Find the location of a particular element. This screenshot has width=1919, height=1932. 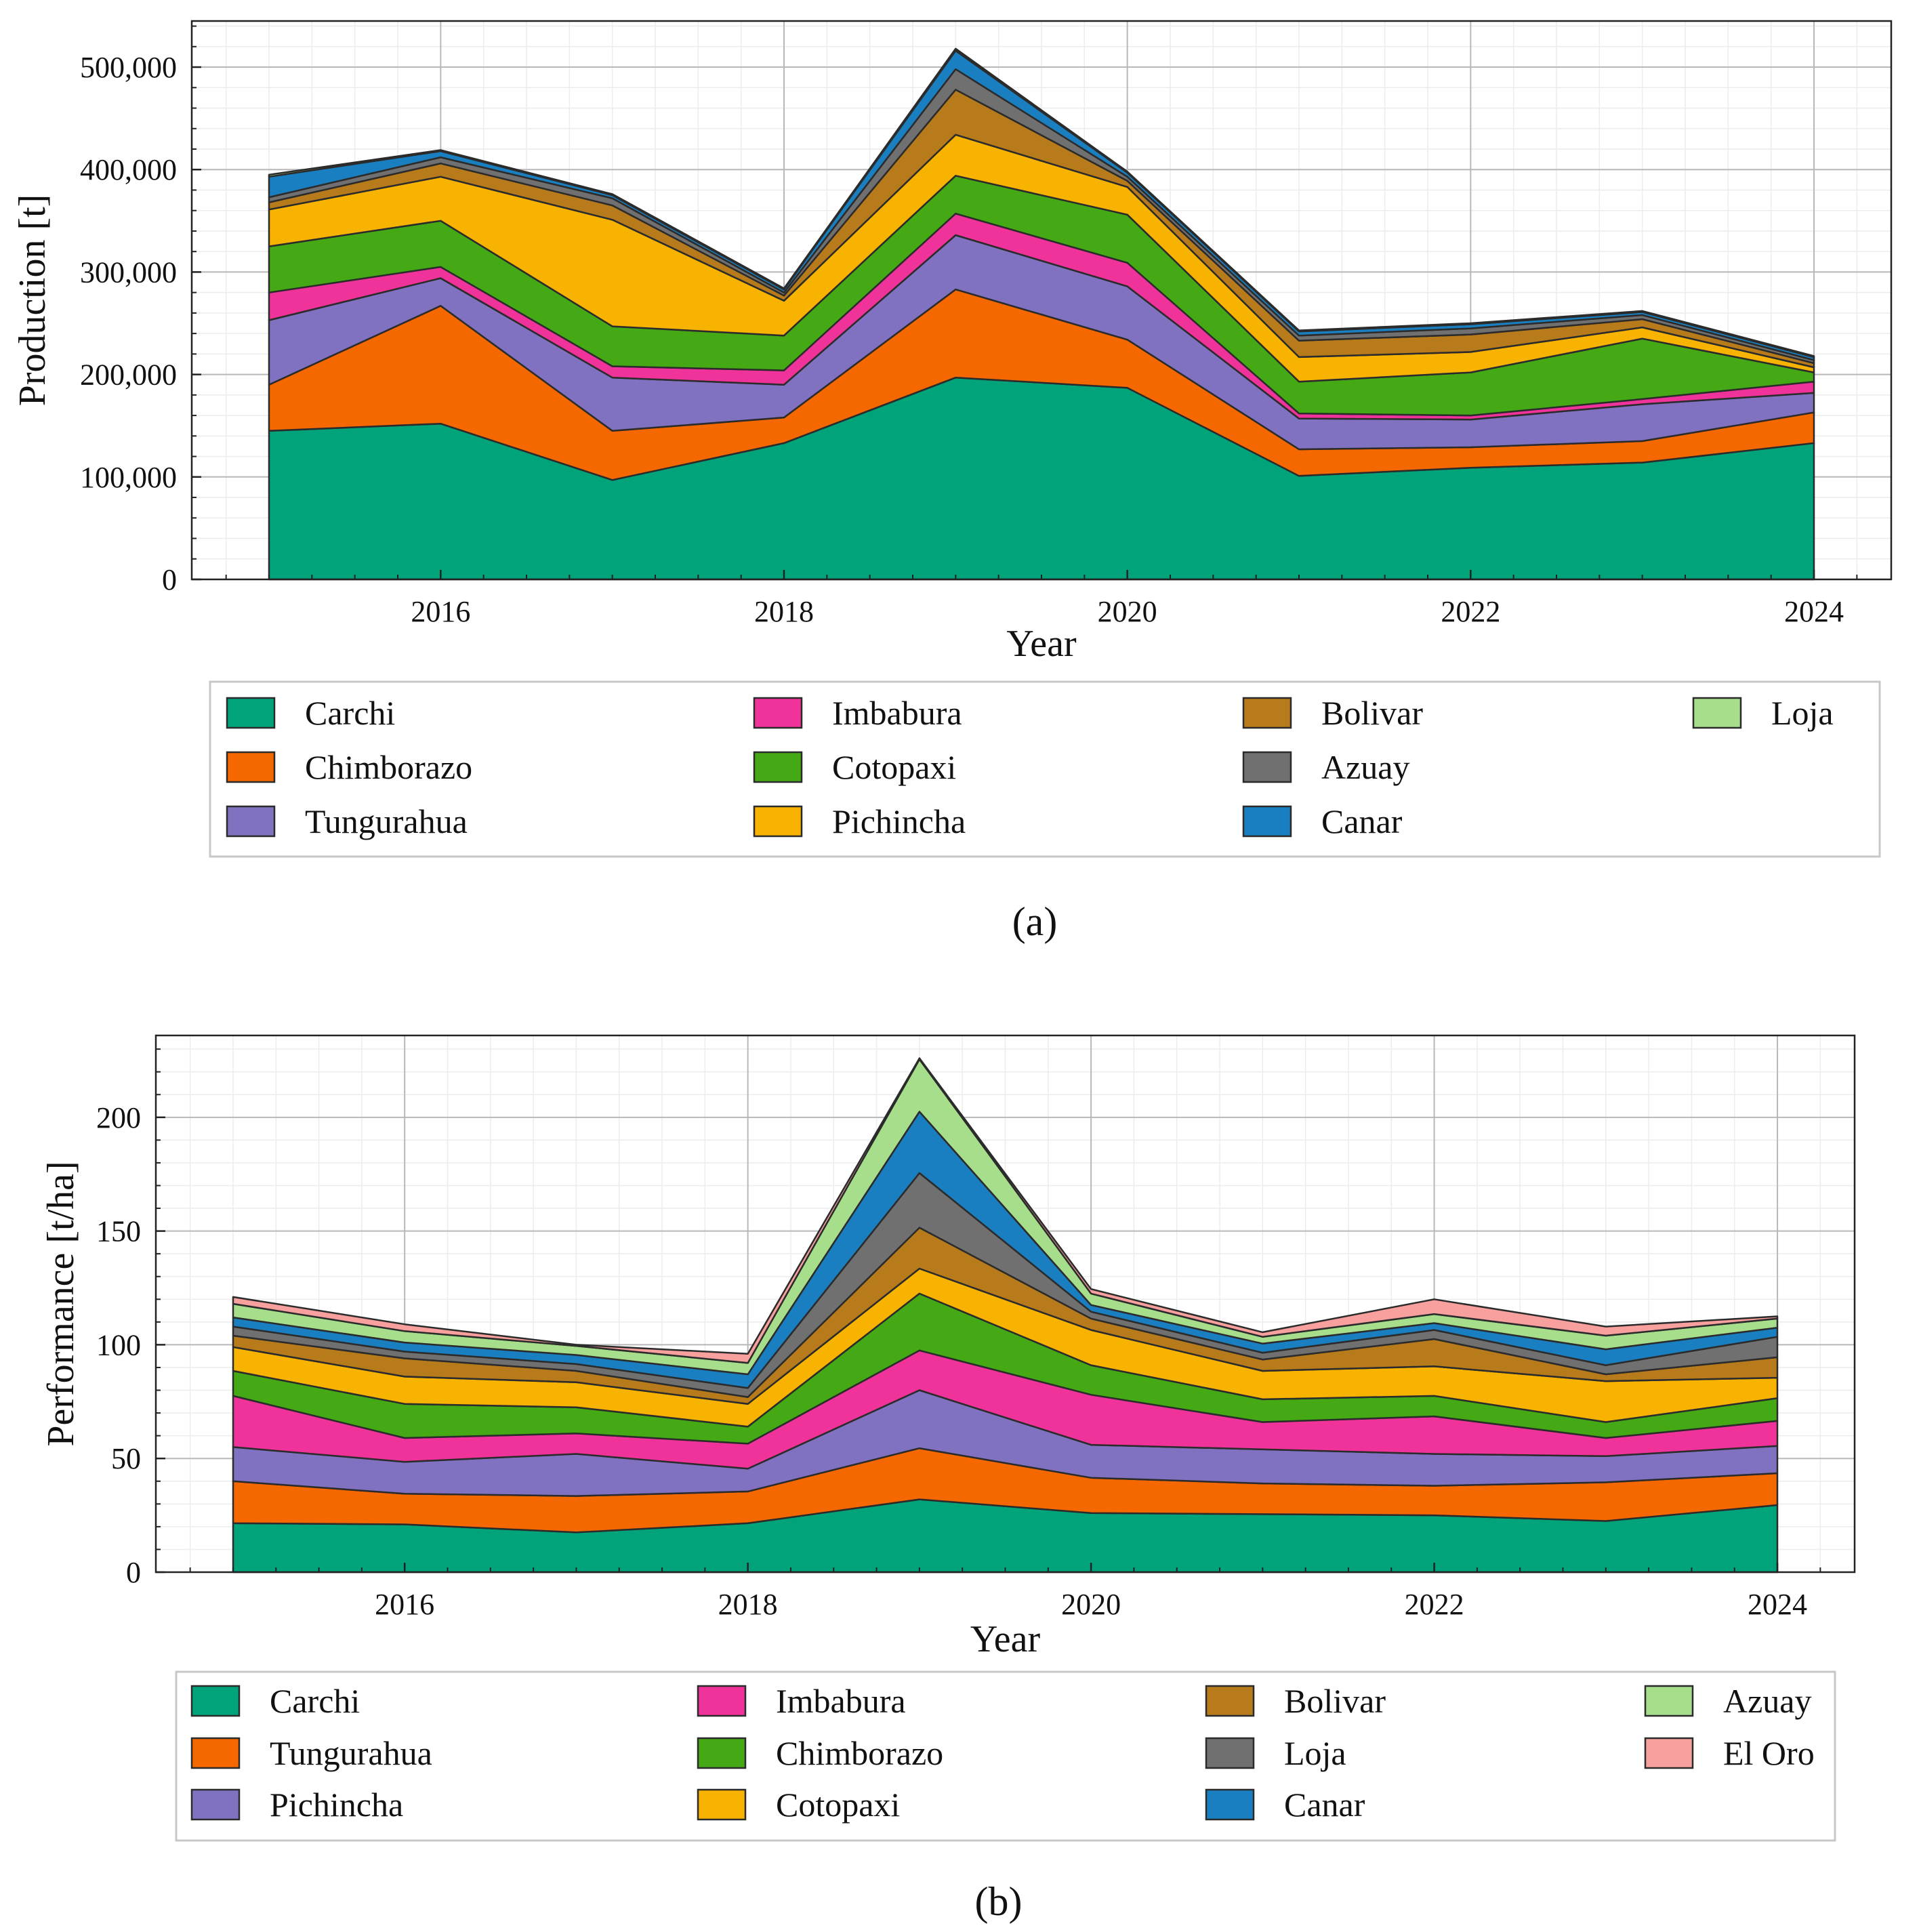

y-tick-label: 200,000 is located at coordinates (128, 375).